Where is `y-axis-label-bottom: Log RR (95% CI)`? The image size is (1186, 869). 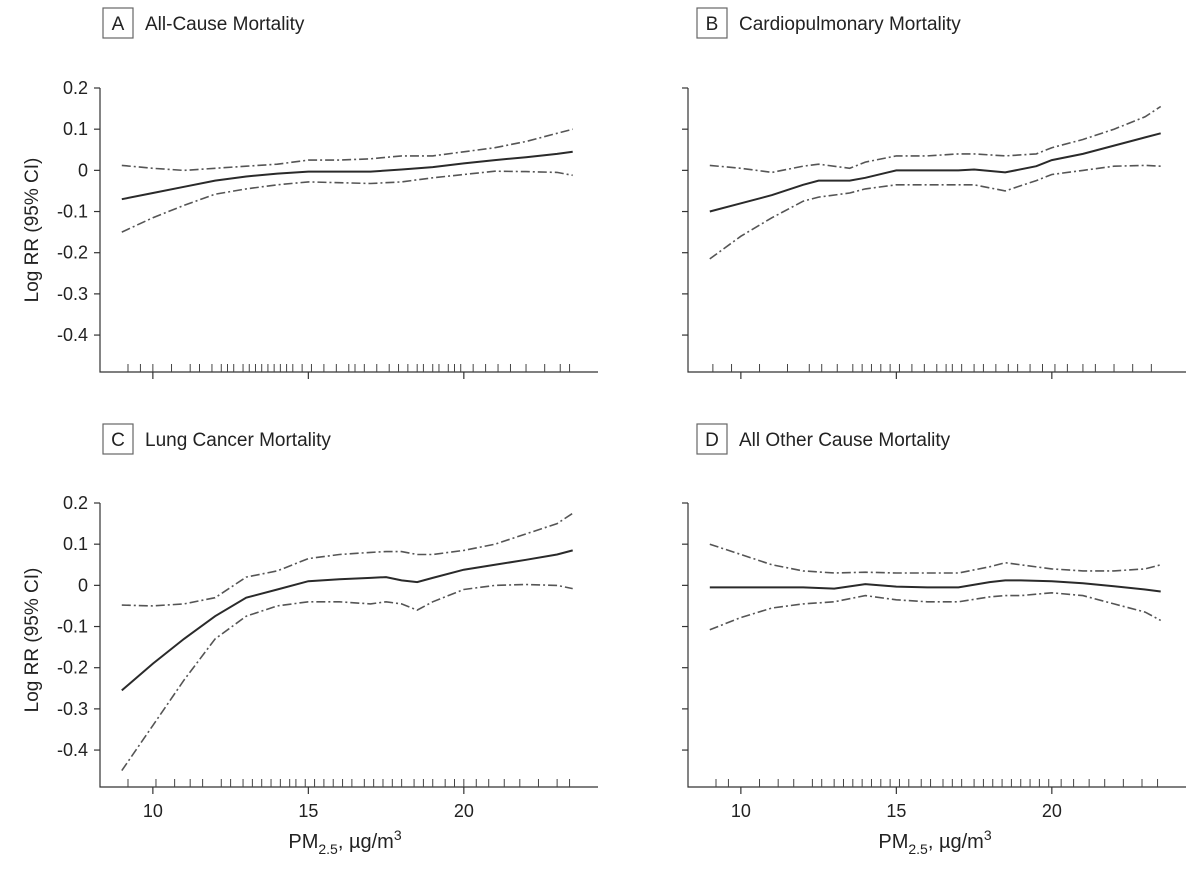 y-axis-label-bottom: Log RR (95% CI) is located at coordinates (32, 640).